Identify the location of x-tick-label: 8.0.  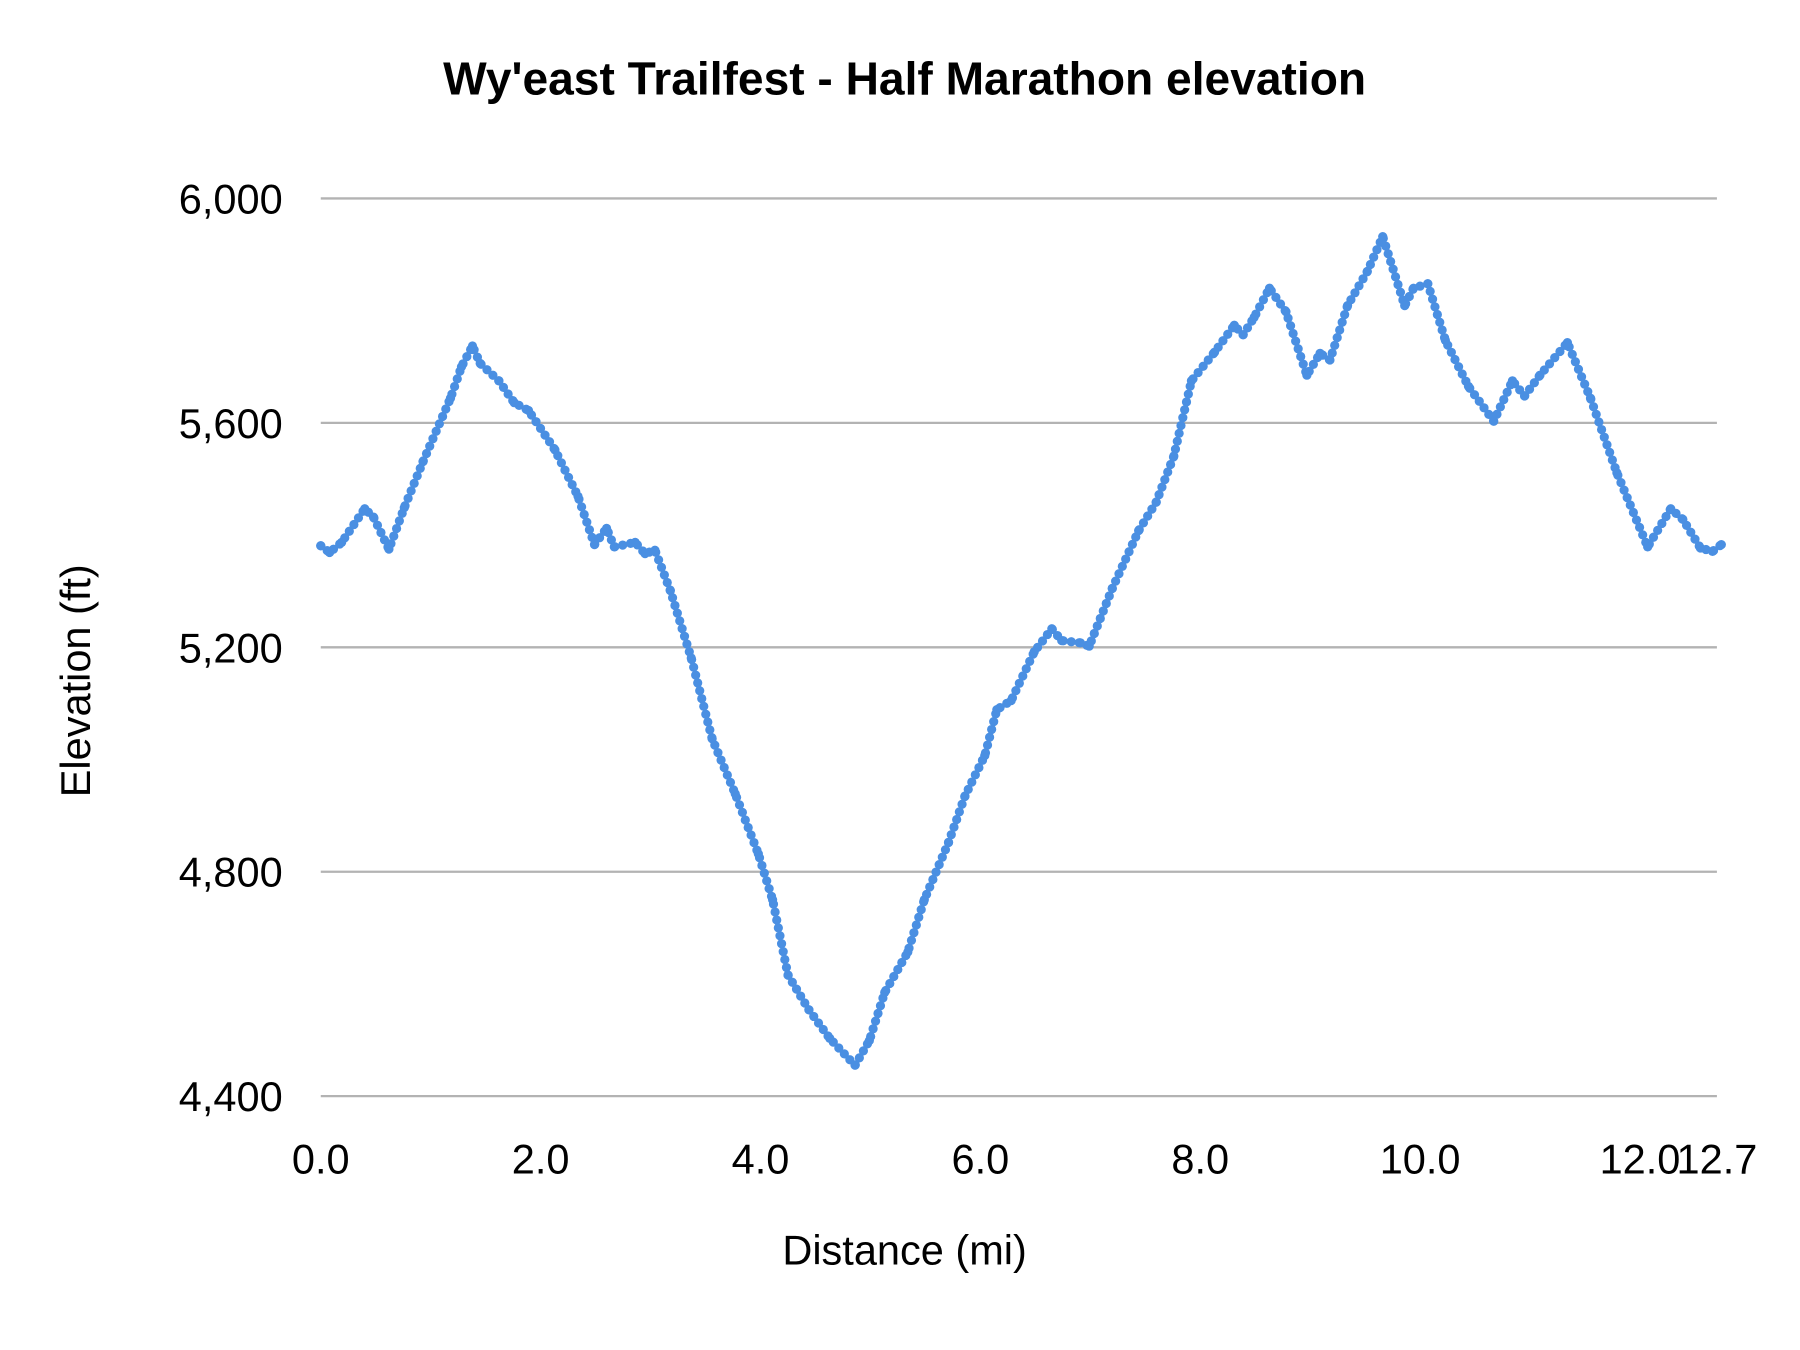
(1200, 1158).